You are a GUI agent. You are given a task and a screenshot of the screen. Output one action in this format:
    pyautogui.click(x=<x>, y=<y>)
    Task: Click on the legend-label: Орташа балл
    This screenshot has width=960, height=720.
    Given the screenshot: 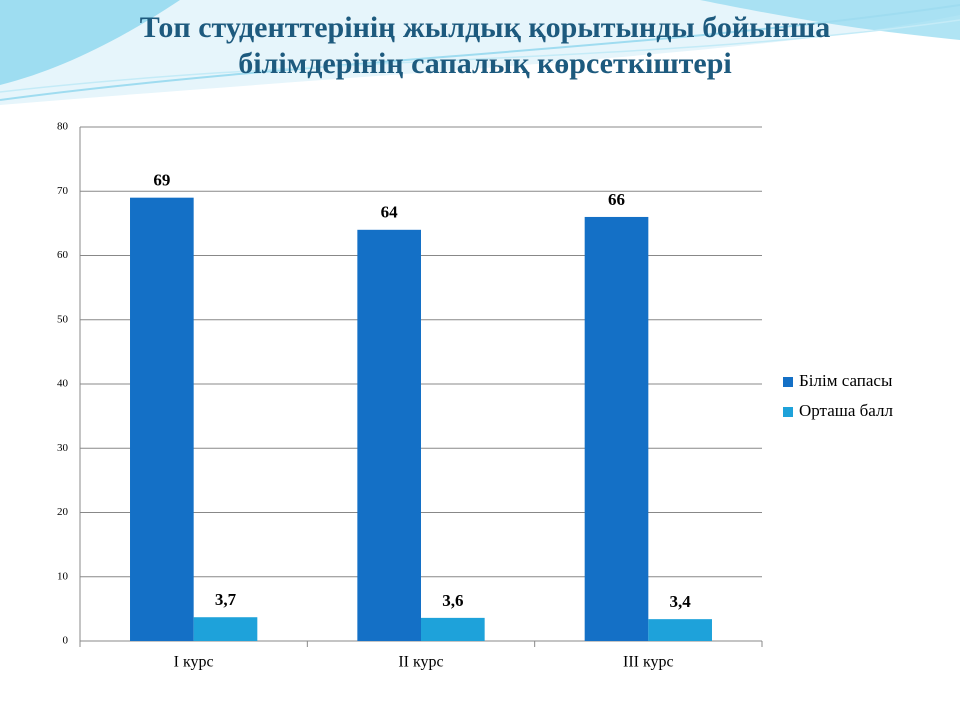 What is the action you would take?
    pyautogui.click(x=846, y=410)
    